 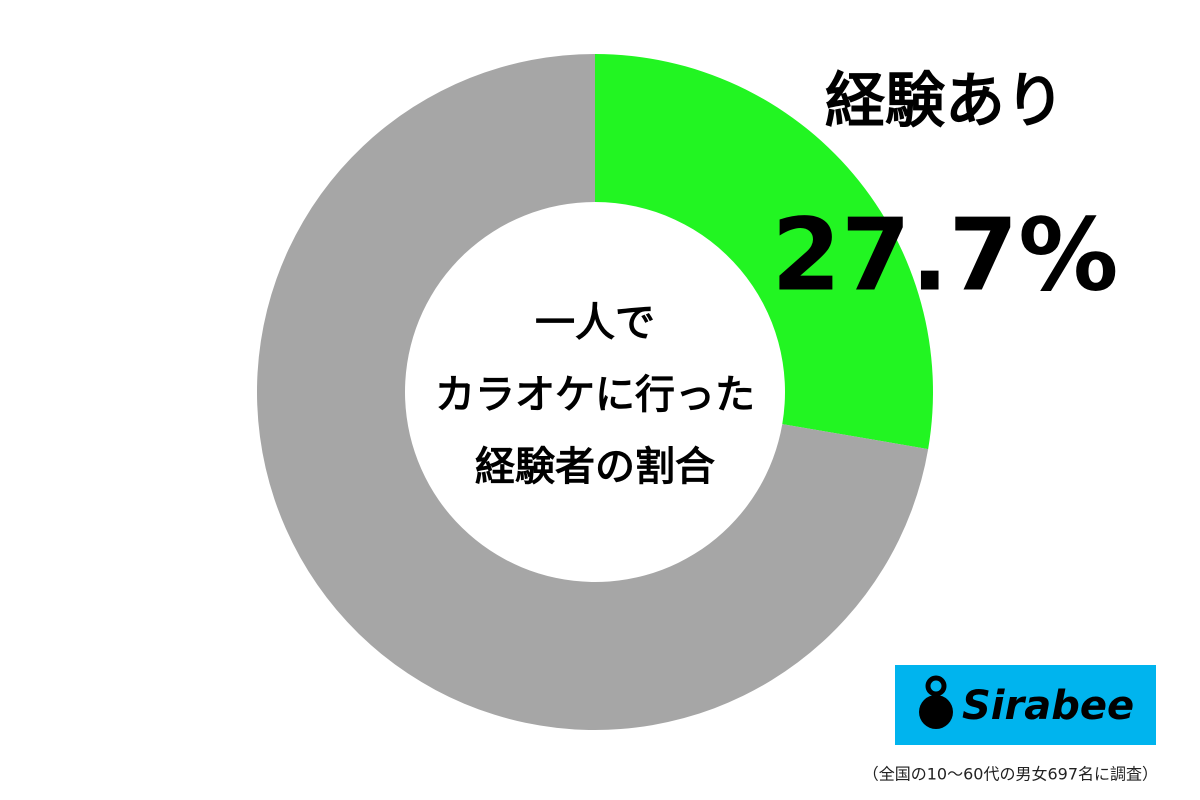 What do you see at coordinates (595, 323) in the screenshot?
I see `center-label-line: 一人で` at bounding box center [595, 323].